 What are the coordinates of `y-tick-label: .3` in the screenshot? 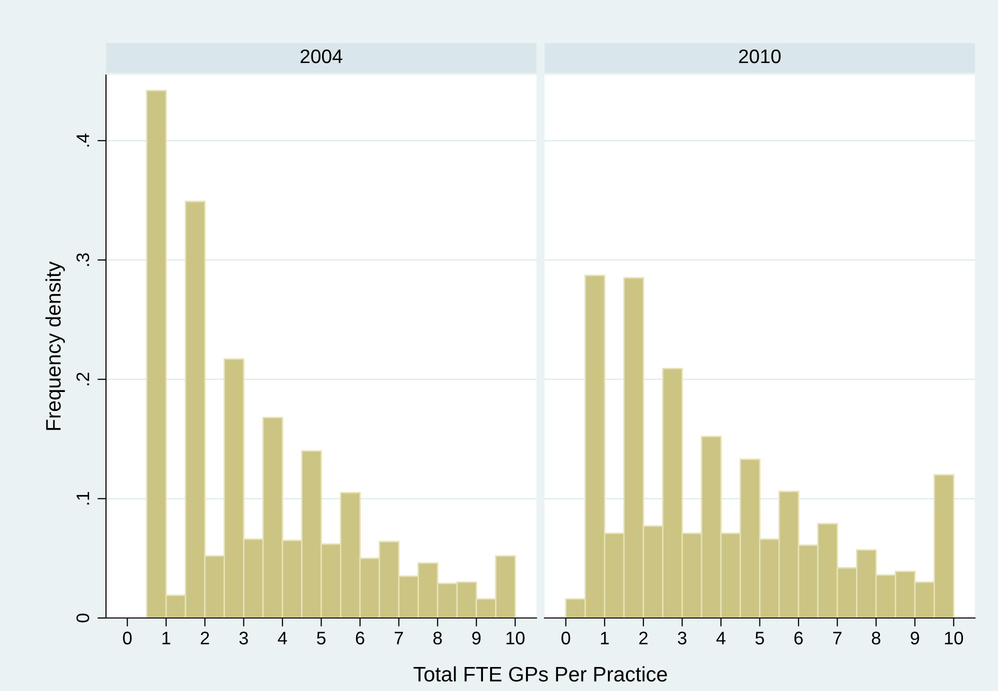 It's located at (83, 259).